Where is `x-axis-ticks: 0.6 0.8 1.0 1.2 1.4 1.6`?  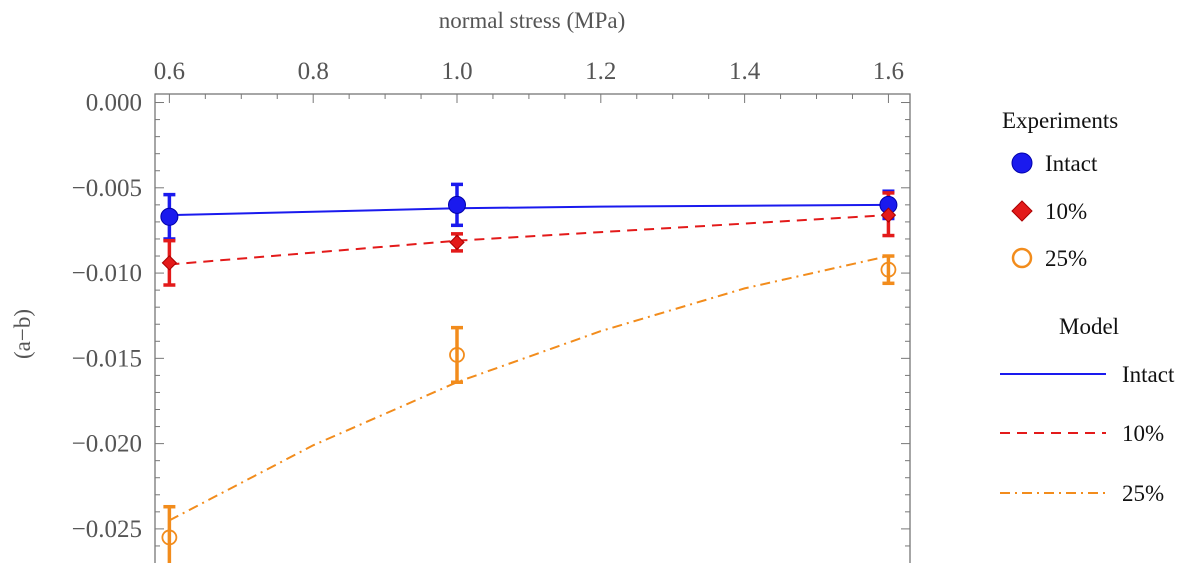 x-axis-ticks: 0.6 0.8 1.0 1.2 1.4 1.6 is located at coordinates (529, 80).